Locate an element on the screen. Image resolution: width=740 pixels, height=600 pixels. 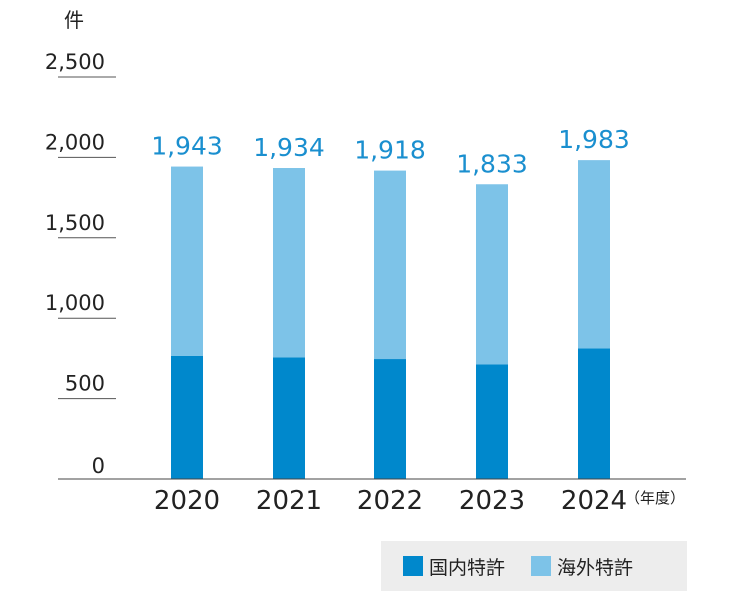
x-tick-label: 2023 is located at coordinates (492, 501).